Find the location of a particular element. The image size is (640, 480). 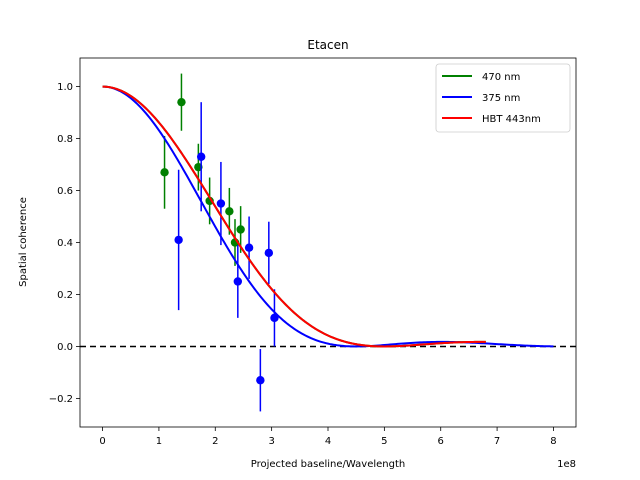

y-tick-label: 0.6 is located at coordinates (65, 191).